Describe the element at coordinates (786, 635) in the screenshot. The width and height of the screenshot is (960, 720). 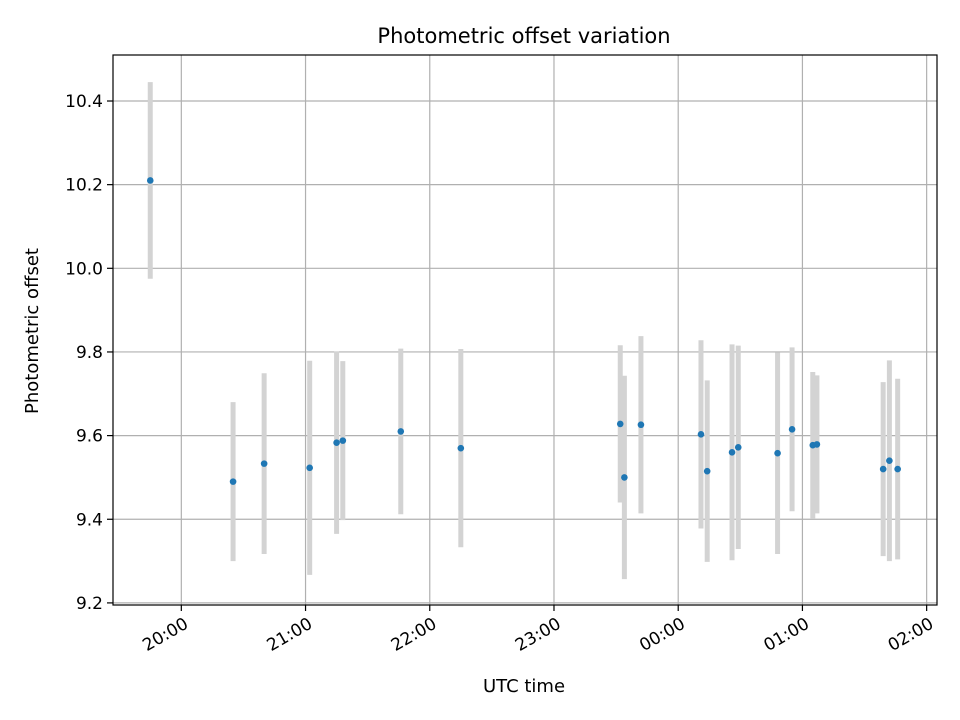
I see `x-tick-label: 01:00` at that location.